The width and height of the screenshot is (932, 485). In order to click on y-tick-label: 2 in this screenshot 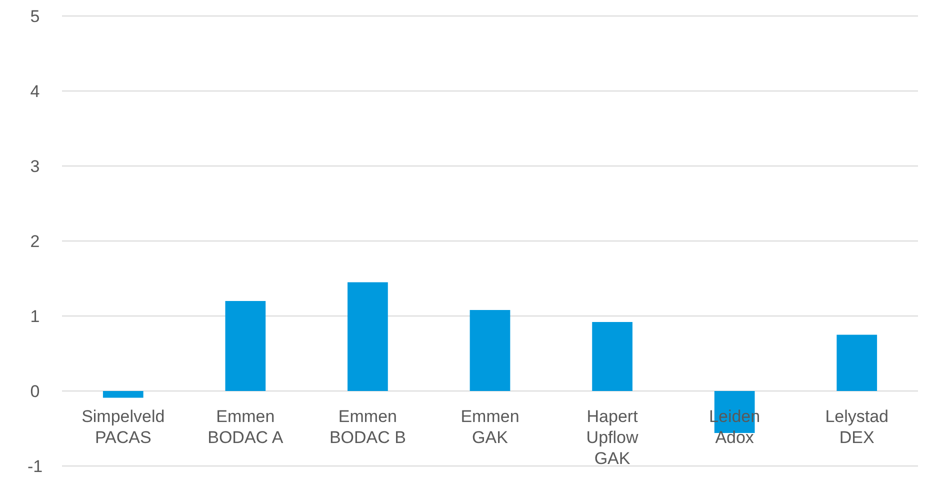, I will do `click(35, 241)`.